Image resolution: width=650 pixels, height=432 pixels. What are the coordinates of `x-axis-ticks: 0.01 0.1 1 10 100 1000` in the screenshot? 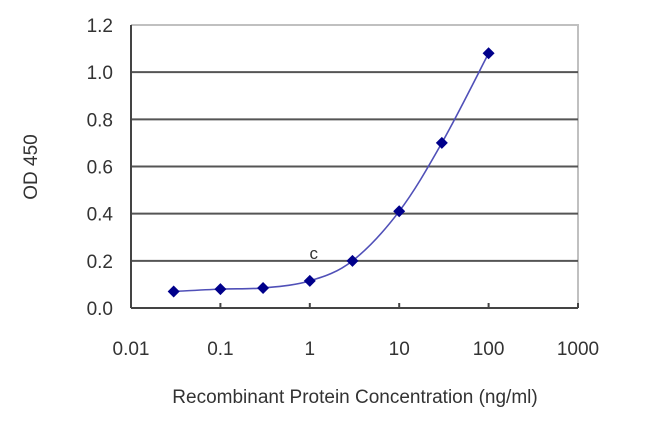 It's located at (356, 331).